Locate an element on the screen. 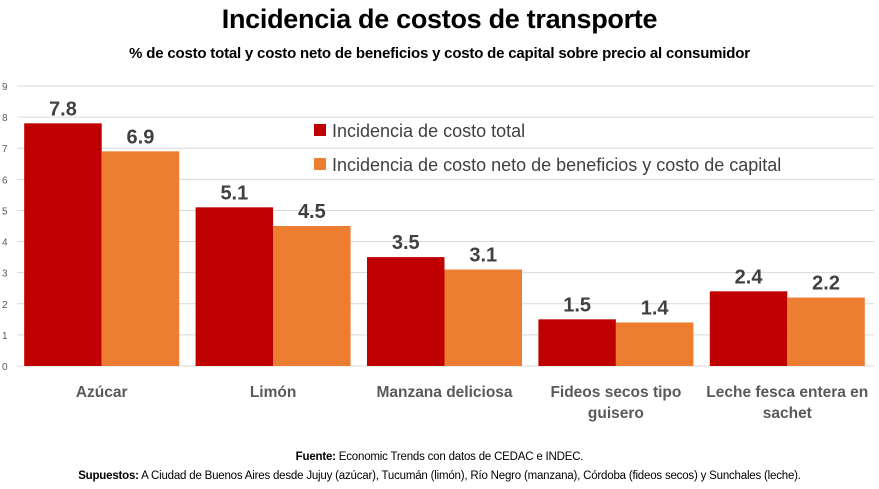 Image resolution: width=879 pixels, height=489 pixels. y-tick-label: 6 is located at coordinates (5, 180).